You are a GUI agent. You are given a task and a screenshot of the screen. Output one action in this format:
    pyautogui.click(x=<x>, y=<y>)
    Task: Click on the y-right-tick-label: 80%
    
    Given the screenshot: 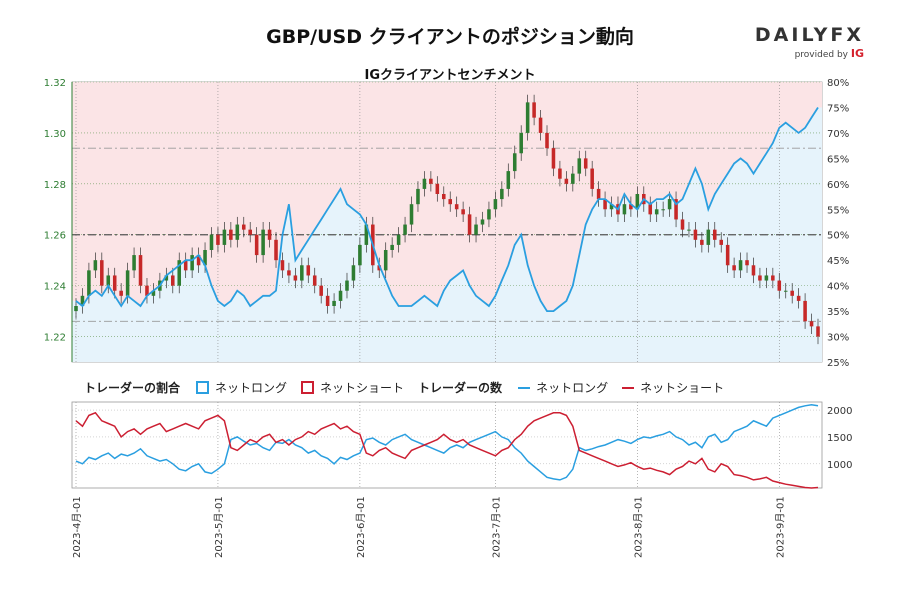 What is the action you would take?
    pyautogui.click(x=838, y=83)
    